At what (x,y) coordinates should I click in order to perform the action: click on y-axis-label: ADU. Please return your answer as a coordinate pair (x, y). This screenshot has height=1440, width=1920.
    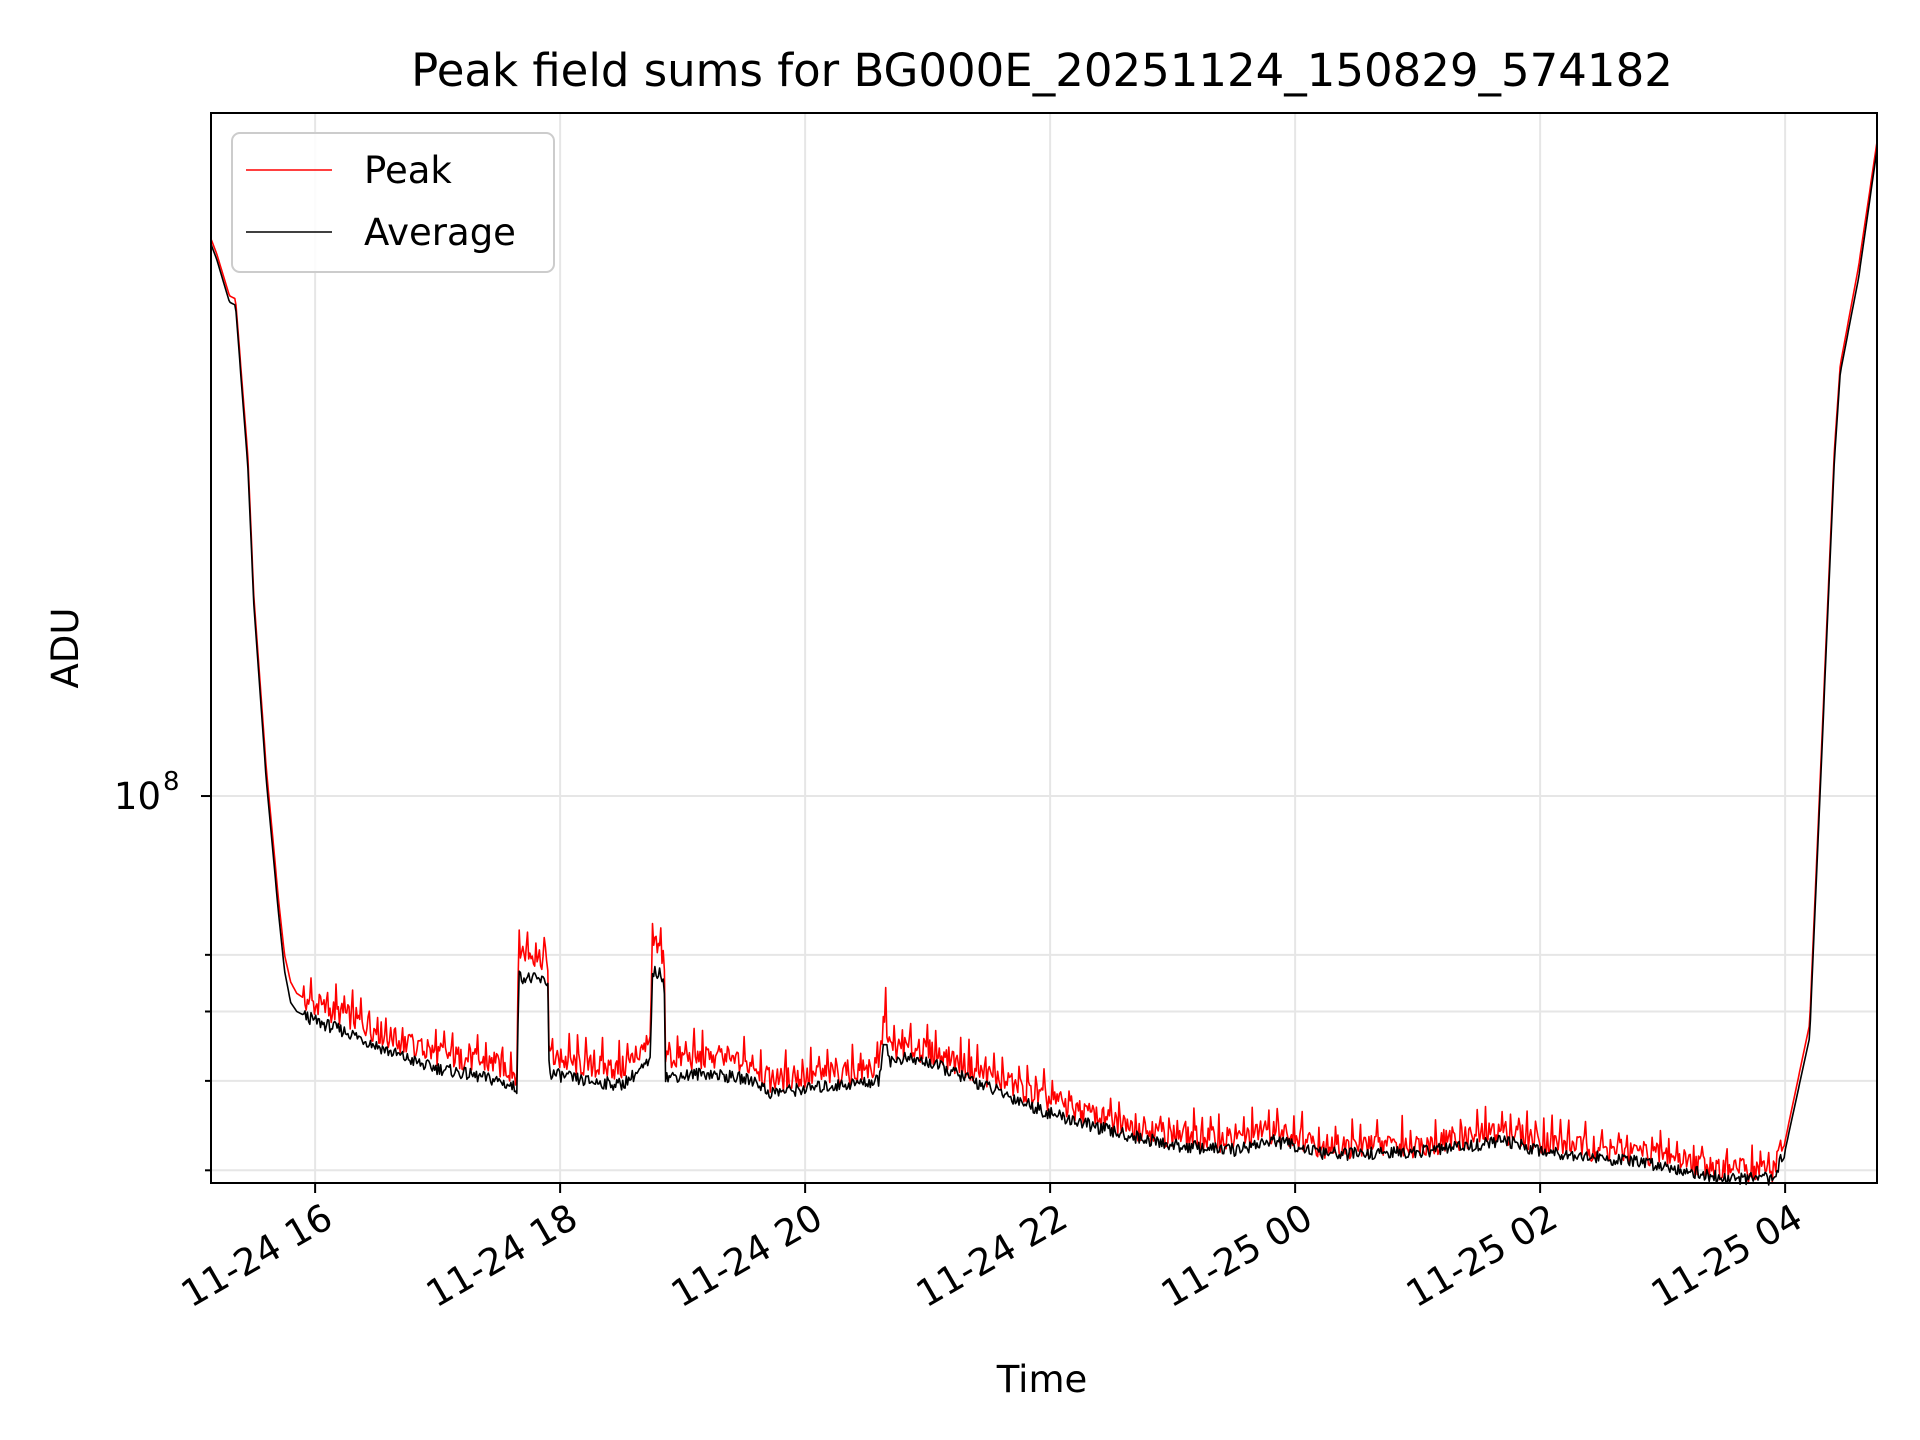
    Looking at the image, I should click on (65, 648).